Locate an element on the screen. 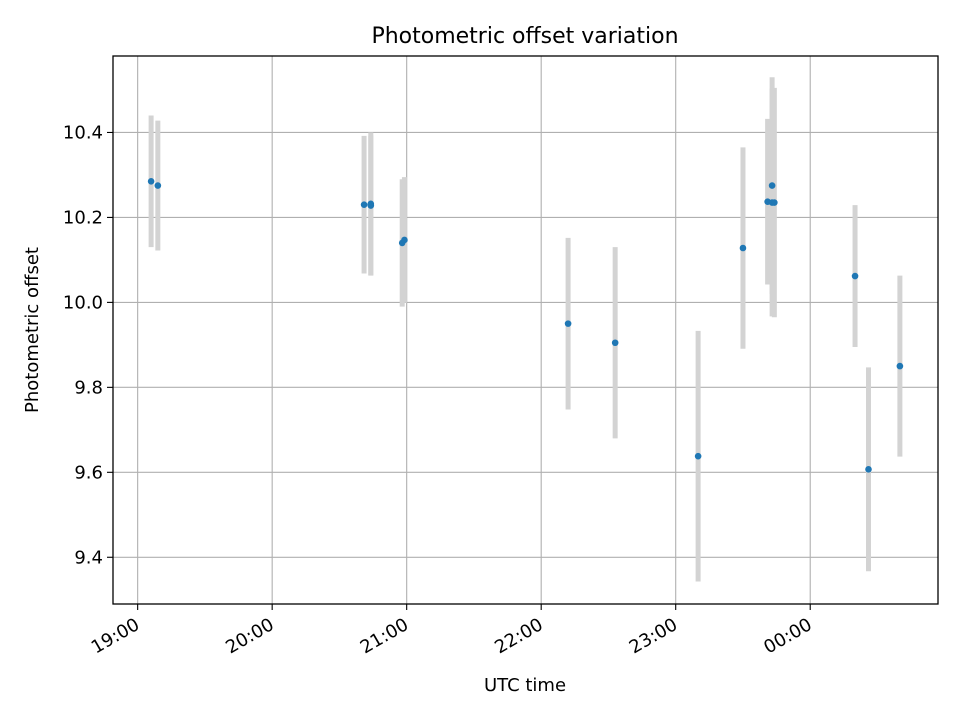  y-axis-label: Photometric offset is located at coordinates (32, 330).